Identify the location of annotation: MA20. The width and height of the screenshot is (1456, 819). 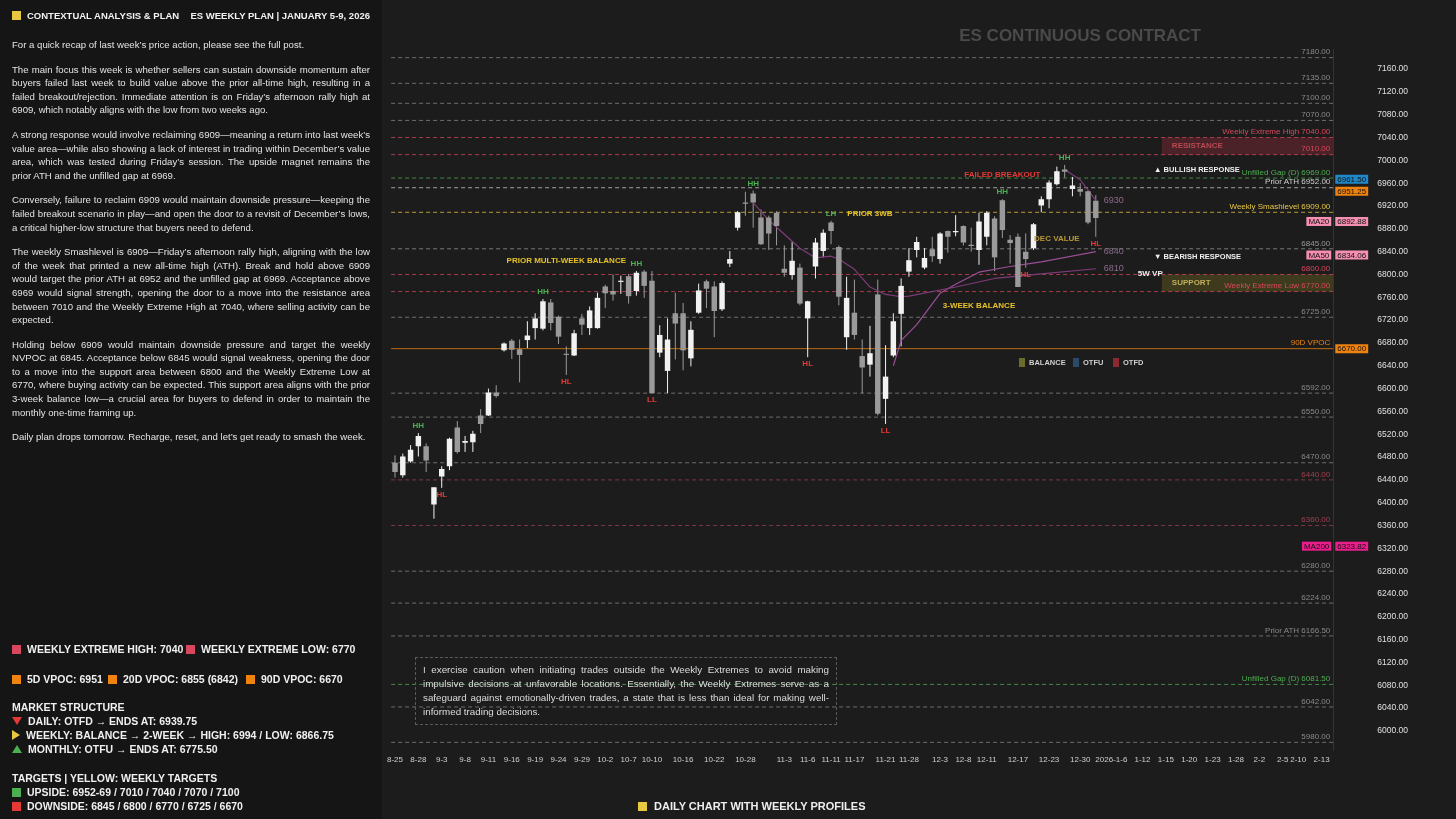
(1319, 222).